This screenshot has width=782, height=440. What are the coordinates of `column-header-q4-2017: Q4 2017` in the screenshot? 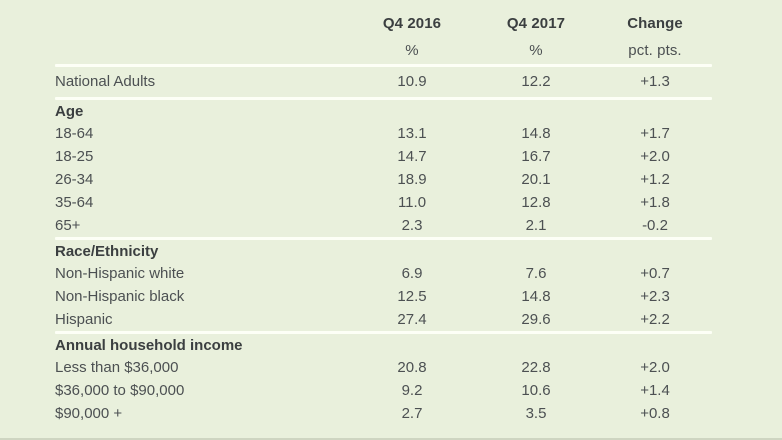 It's located at (536, 23).